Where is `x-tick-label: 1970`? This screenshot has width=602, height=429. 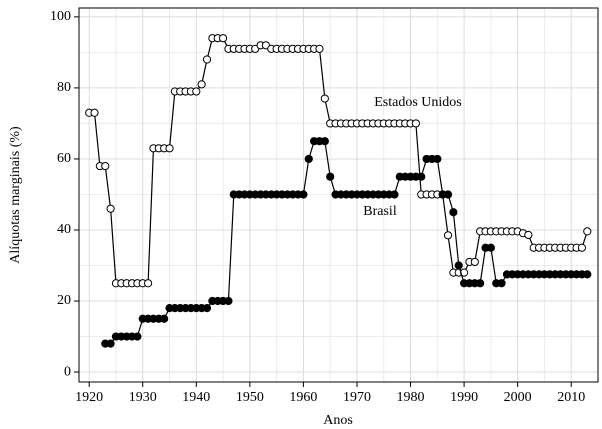 x-tick-label: 1970 is located at coordinates (357, 397).